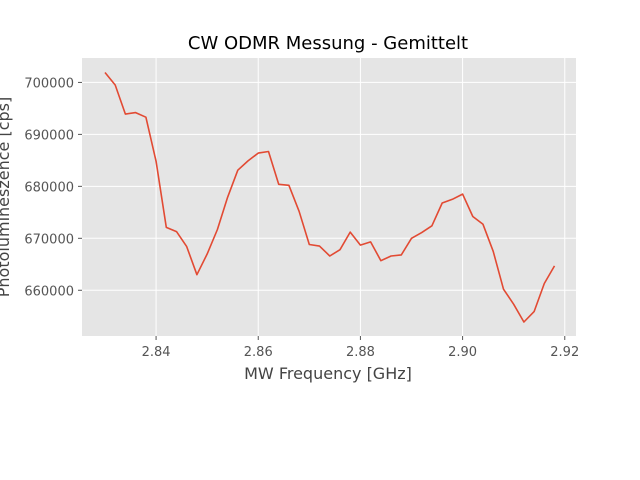 This screenshot has width=640, height=480. Describe the element at coordinates (156, 352) in the screenshot. I see `x-tick-label: 2.84` at that location.